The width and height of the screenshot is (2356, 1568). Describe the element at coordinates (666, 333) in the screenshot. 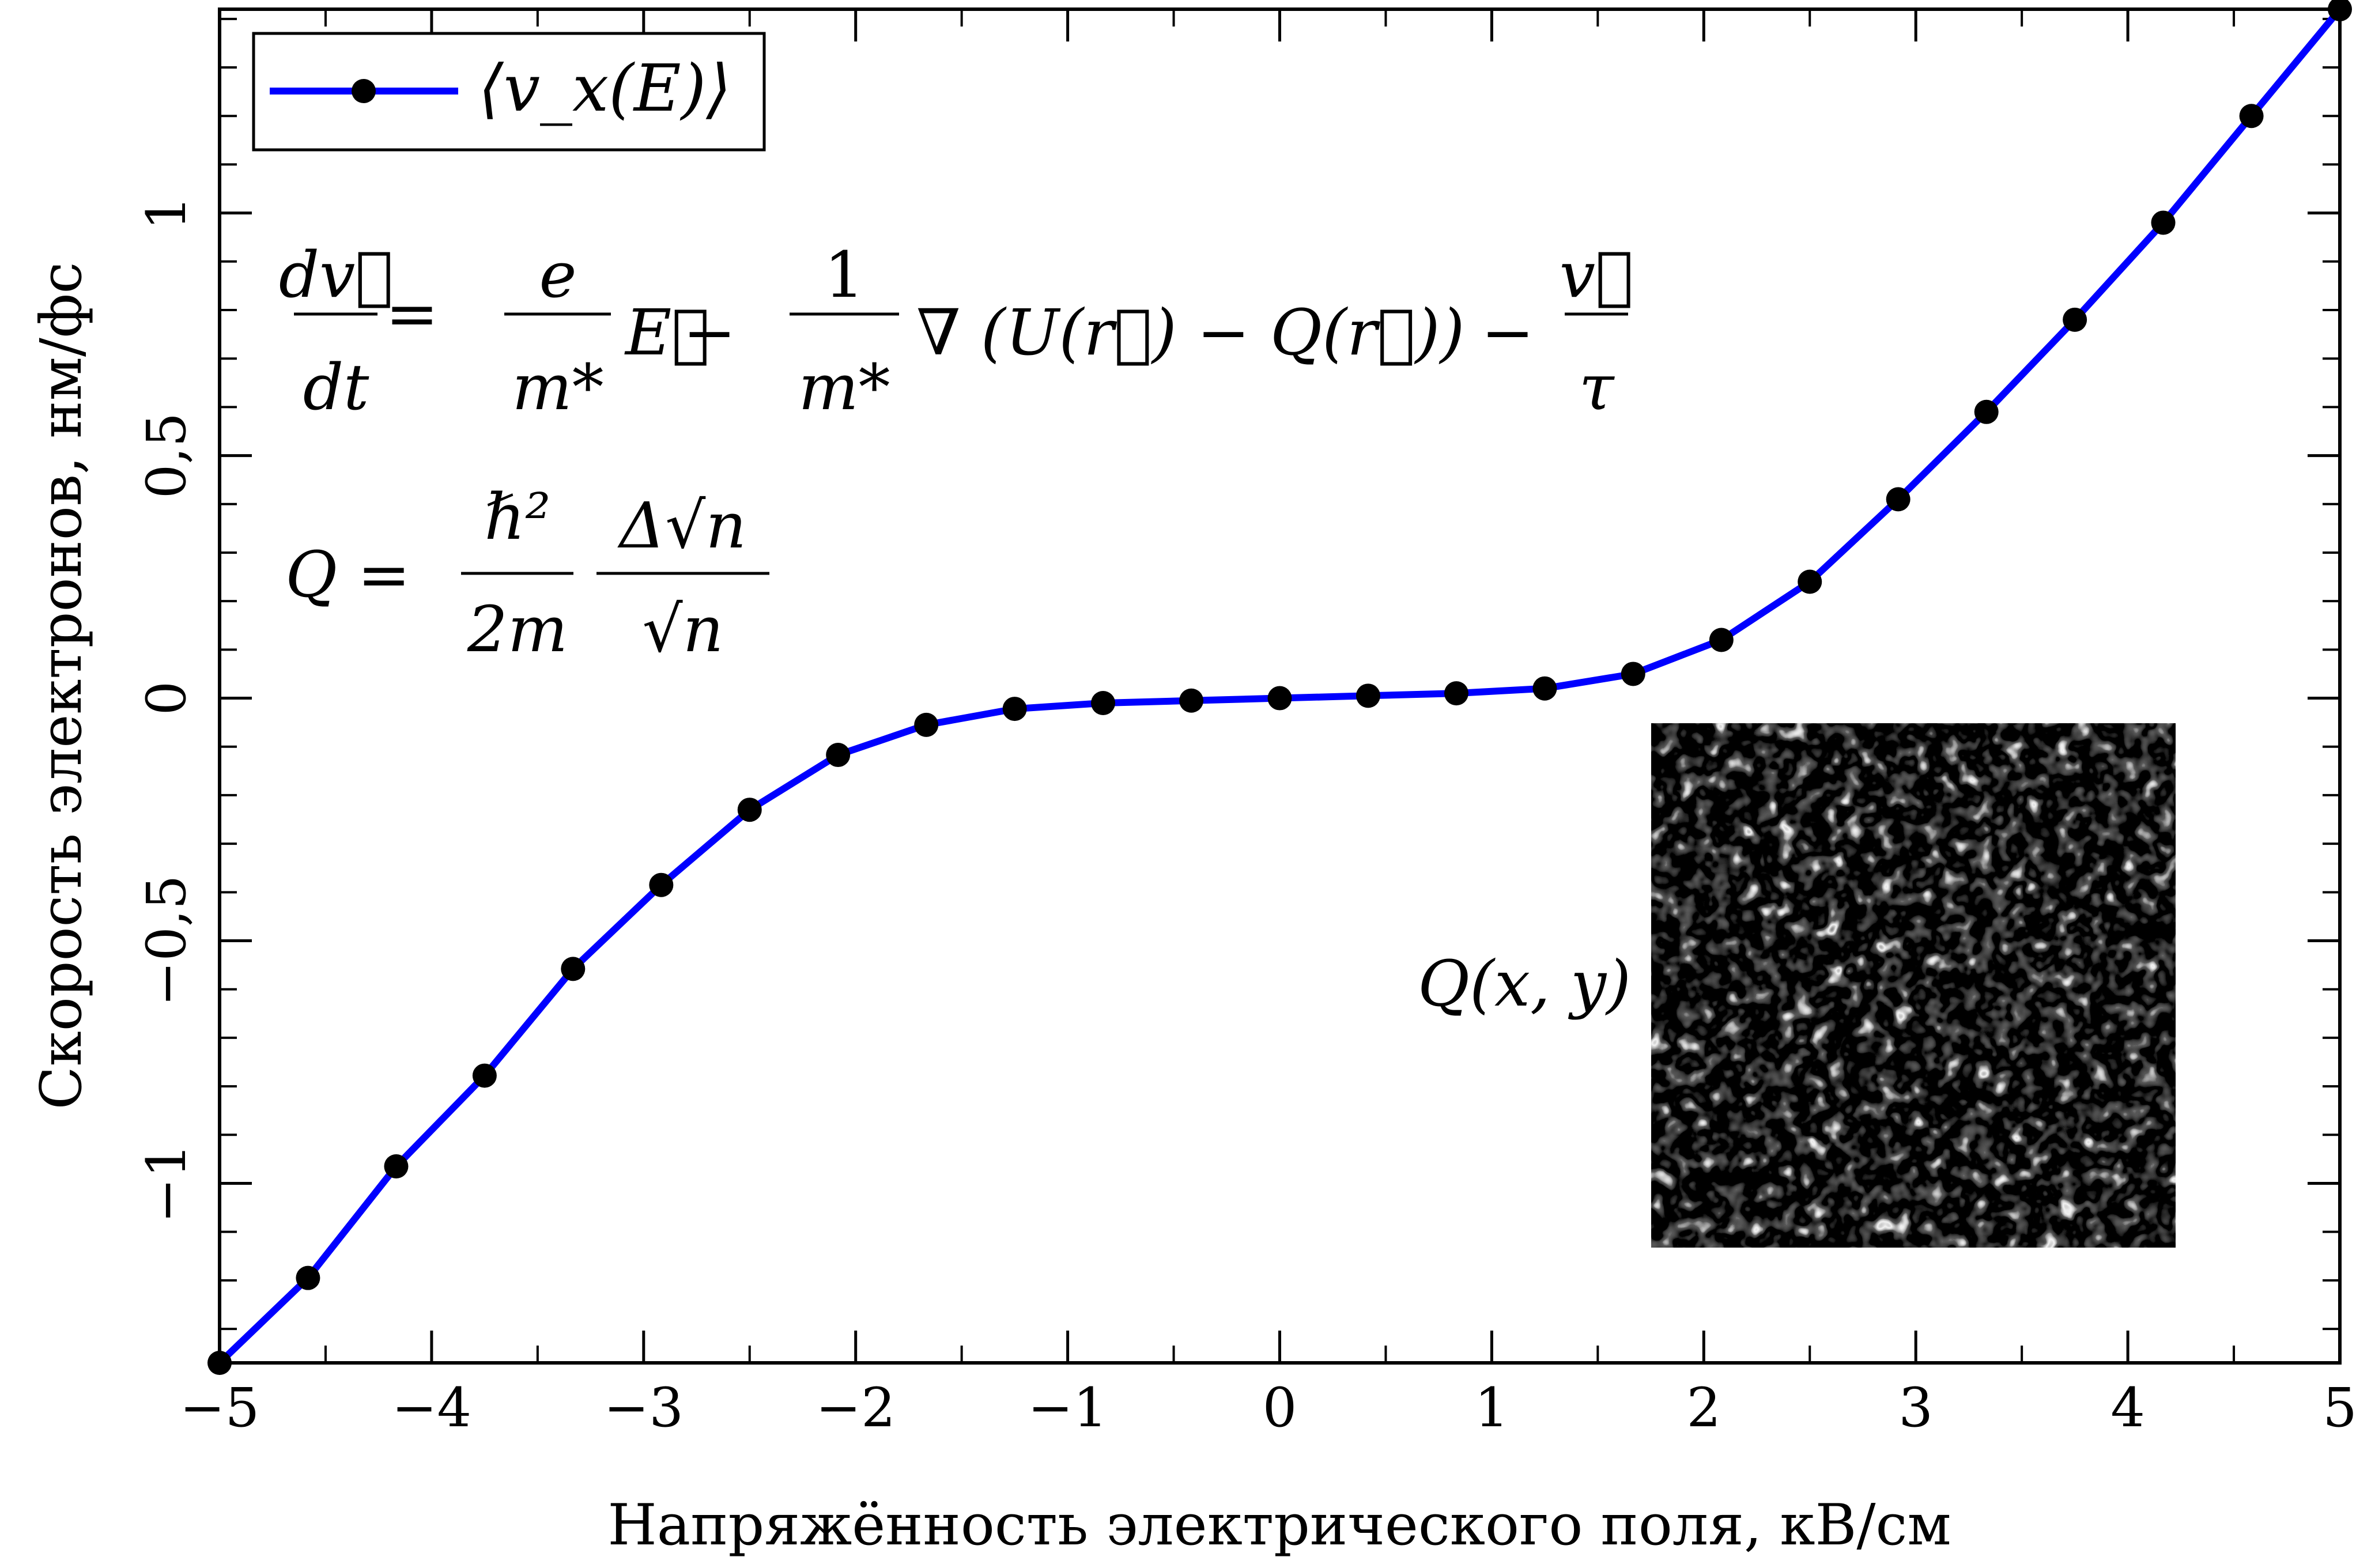

I see `eq1-t1-vec: E⃗` at that location.